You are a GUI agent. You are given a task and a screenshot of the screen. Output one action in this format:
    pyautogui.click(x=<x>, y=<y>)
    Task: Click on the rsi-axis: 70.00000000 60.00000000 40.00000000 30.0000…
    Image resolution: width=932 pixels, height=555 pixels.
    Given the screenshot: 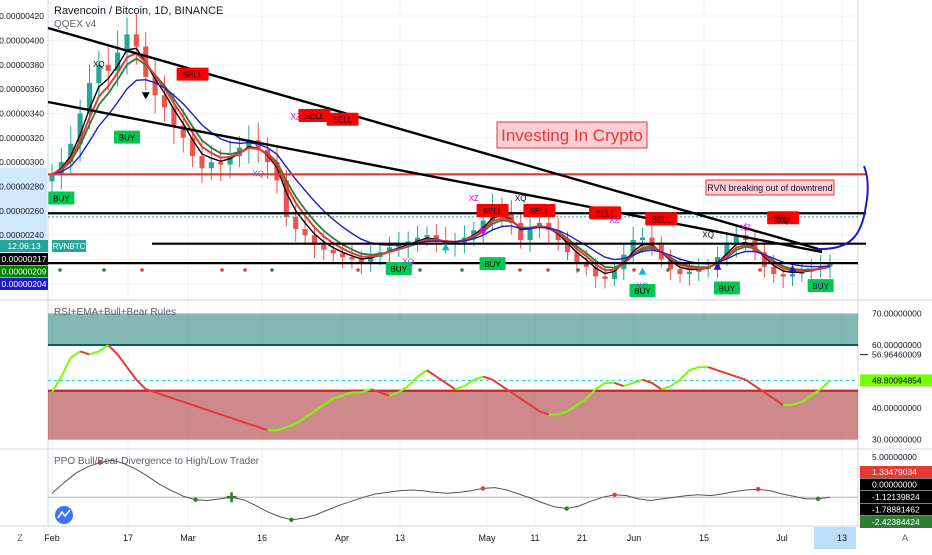 What is the action you would take?
    pyautogui.click(x=896, y=376)
    